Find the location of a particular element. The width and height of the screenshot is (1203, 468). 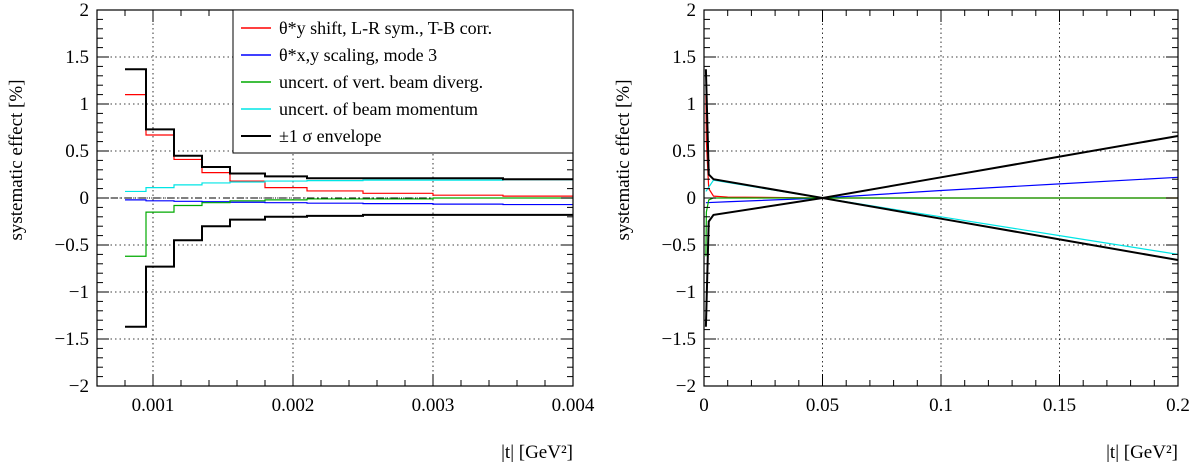

x-tick-label: 0 is located at coordinates (704, 405).